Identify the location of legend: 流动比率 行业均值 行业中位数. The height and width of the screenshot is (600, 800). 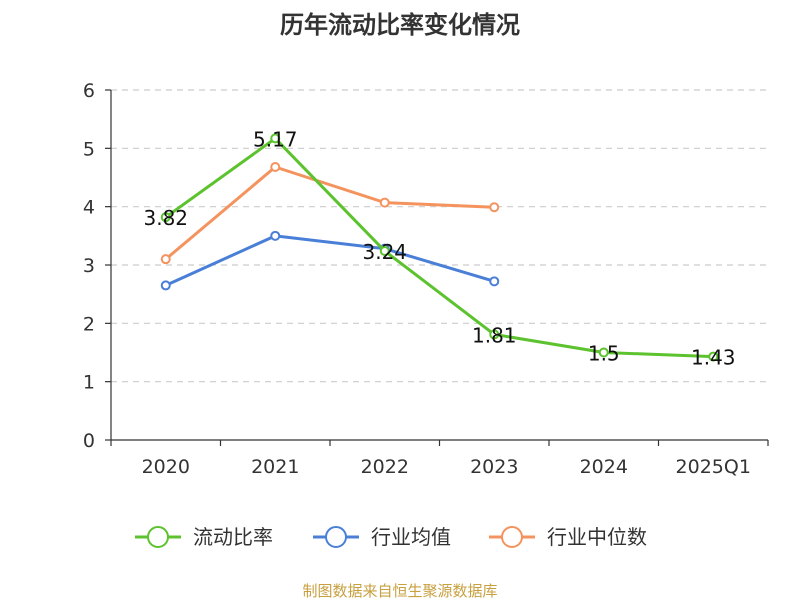
(391, 537).